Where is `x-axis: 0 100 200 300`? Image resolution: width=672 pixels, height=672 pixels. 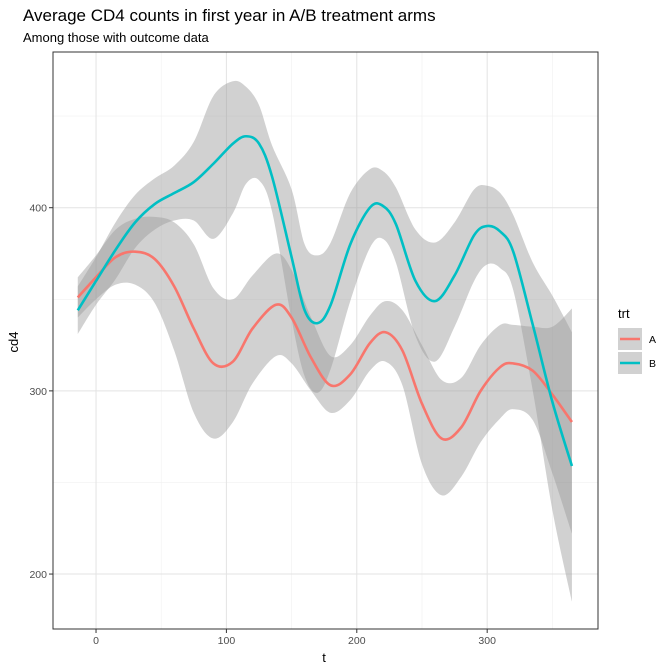 x-axis: 0 100 200 300 is located at coordinates (294, 638).